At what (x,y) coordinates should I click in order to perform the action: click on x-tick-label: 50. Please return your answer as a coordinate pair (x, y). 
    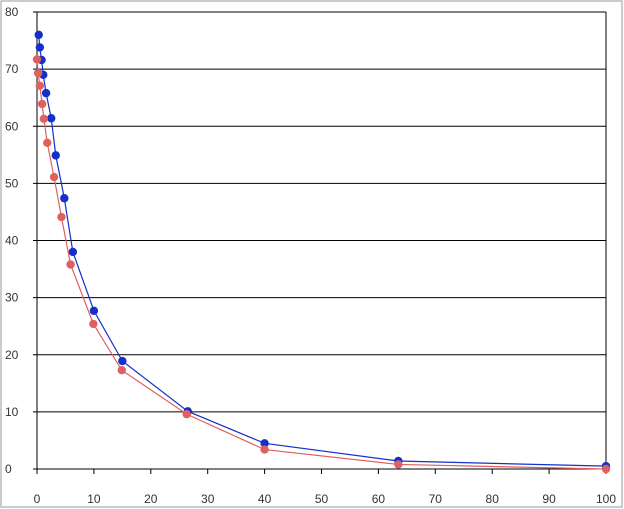
    Looking at the image, I should click on (322, 499).